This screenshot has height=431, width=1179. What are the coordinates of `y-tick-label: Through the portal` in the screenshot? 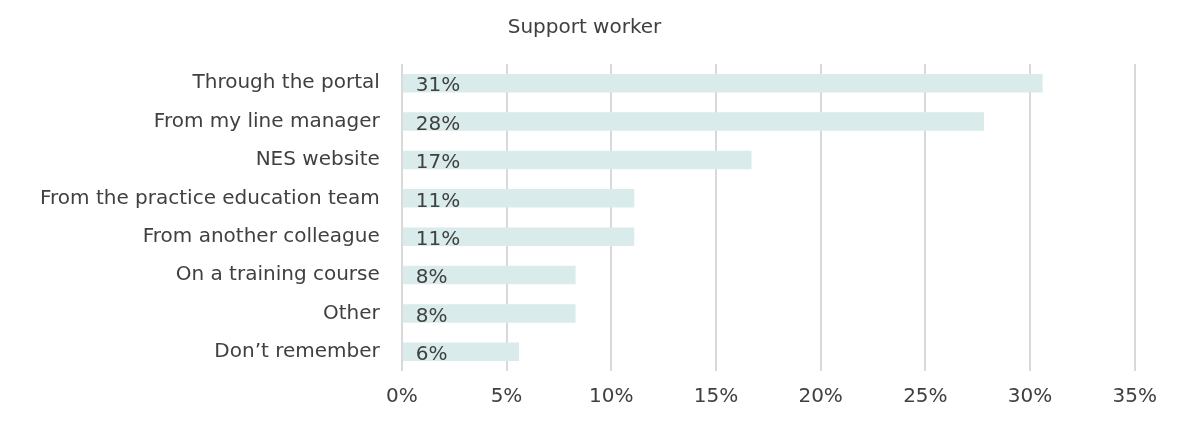 It's located at (285, 81).